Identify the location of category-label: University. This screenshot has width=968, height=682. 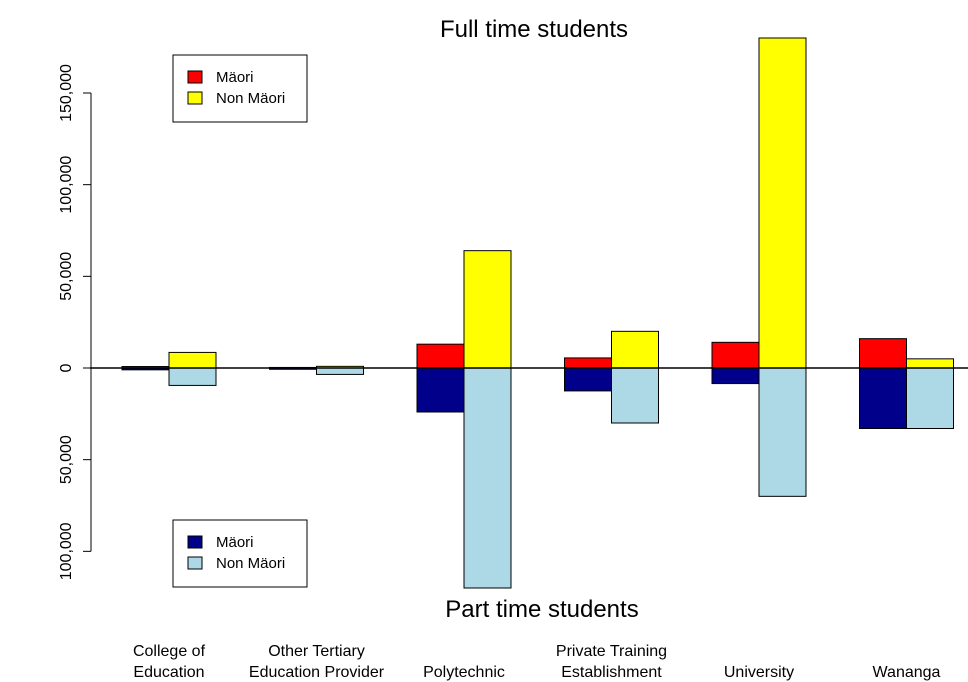
(759, 672).